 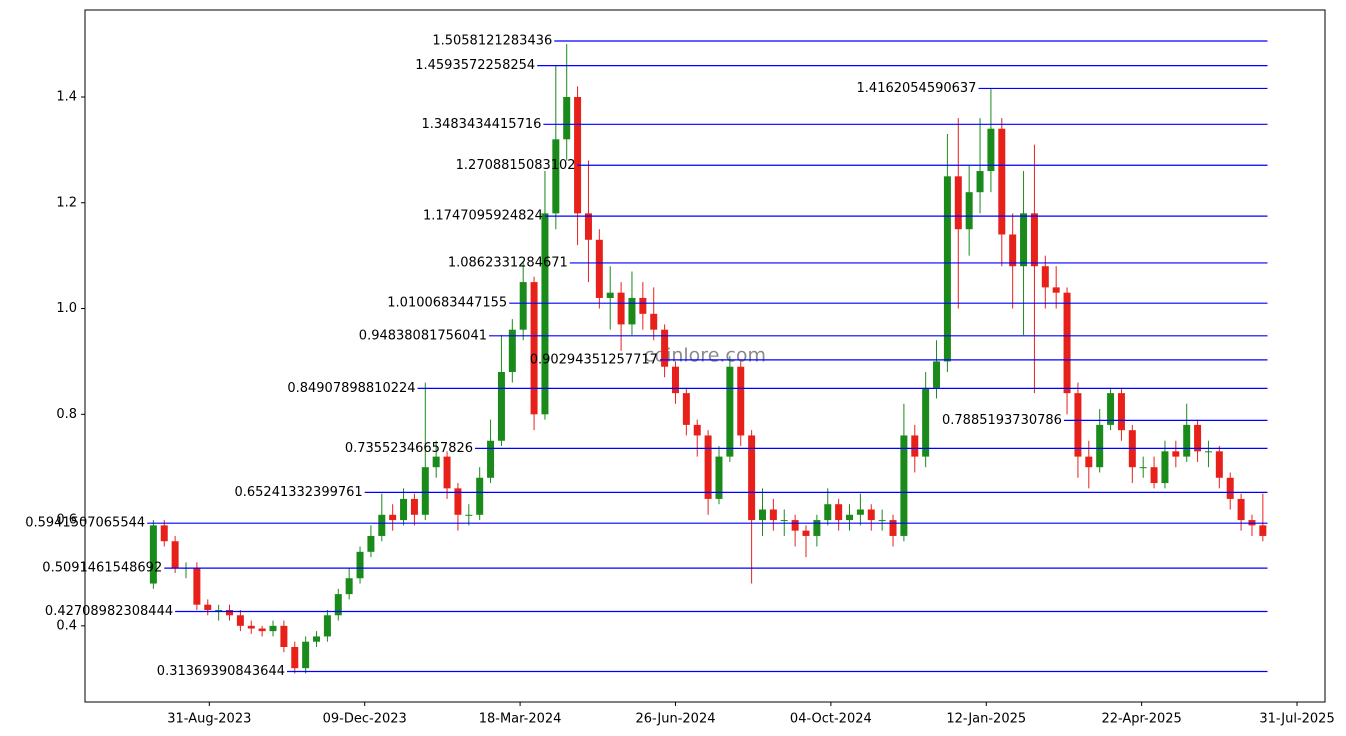 What do you see at coordinates (409, 448) in the screenshot?
I see `level-label: 0.73552346657826` at bounding box center [409, 448].